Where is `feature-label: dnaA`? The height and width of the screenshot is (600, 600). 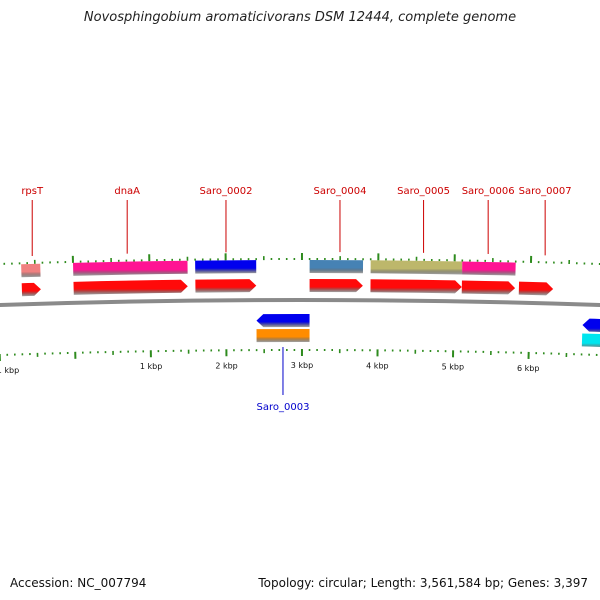
feature-label: dnaA is located at coordinates (127, 191).